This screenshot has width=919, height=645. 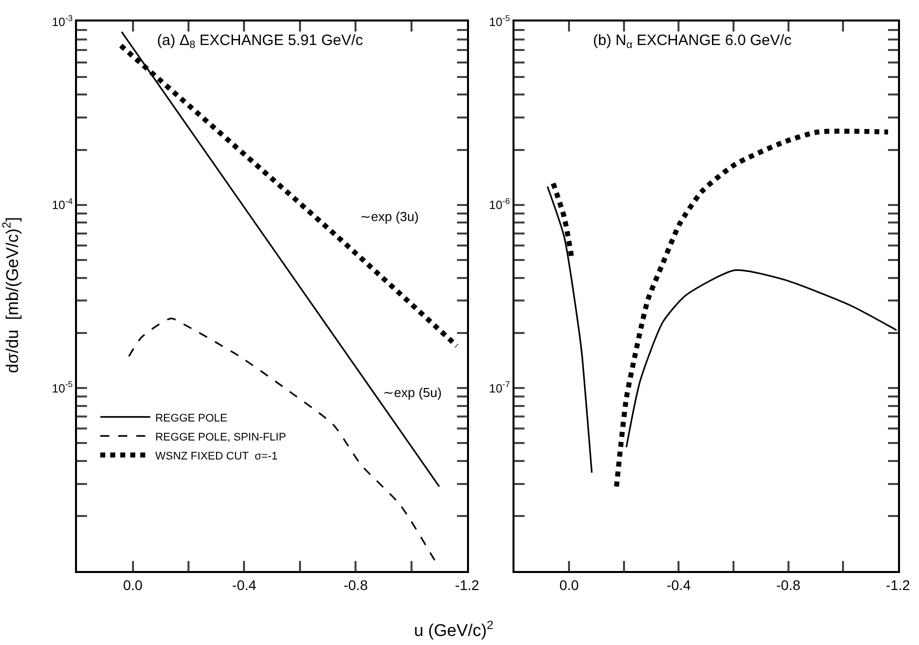 I want to click on annotation: ∼exp (5u), so click(x=412, y=392).